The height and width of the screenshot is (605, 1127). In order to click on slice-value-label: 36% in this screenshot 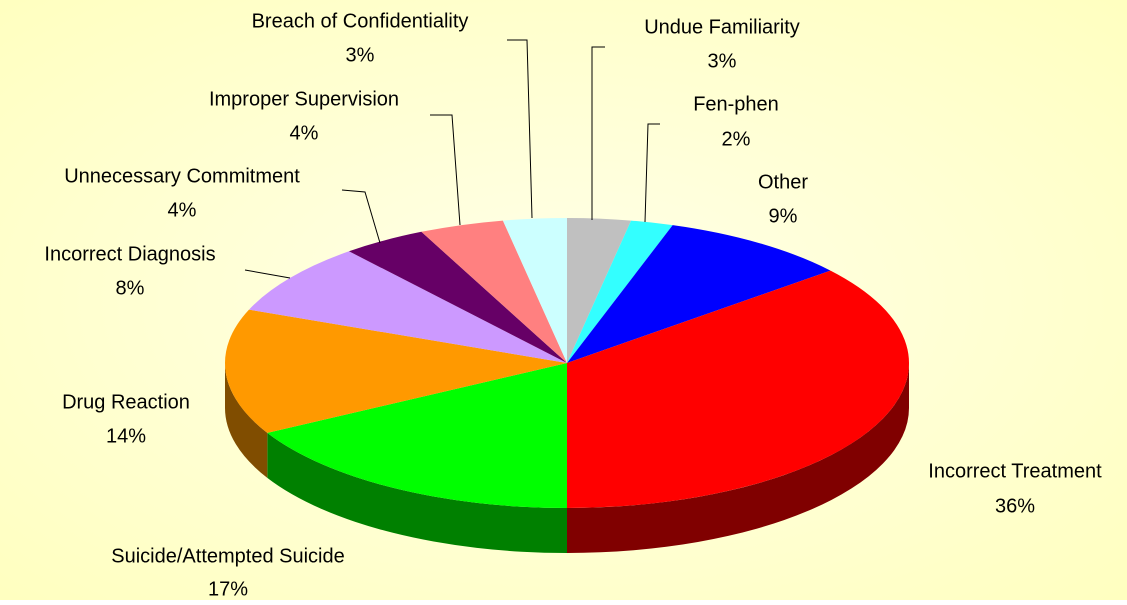, I will do `click(1015, 506)`.